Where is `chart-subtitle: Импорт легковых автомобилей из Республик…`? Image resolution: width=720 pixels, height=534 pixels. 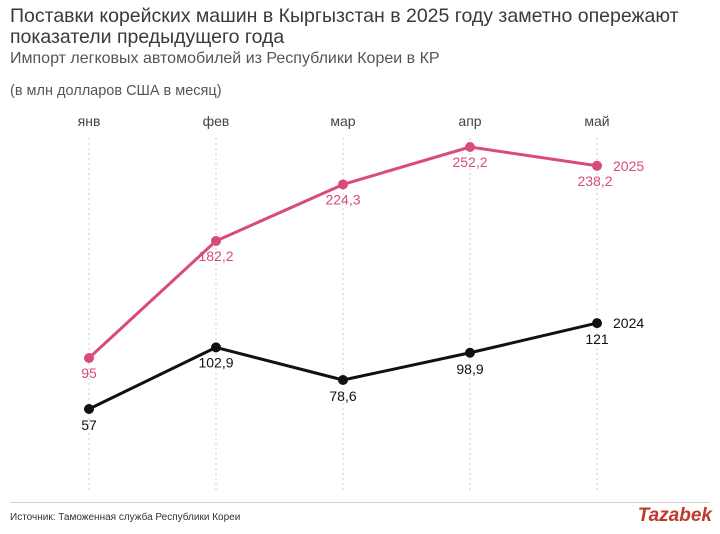 chart-subtitle: Импорт легковых автомобилей из Республик… is located at coordinates (225, 58).